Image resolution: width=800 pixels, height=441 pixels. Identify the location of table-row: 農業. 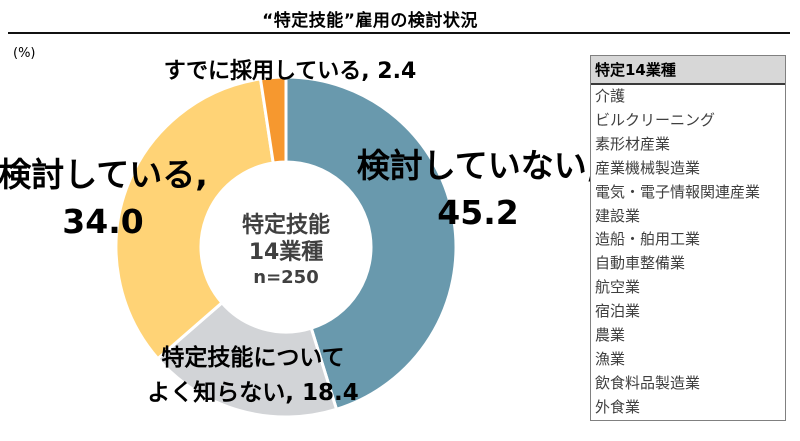
(610, 335).